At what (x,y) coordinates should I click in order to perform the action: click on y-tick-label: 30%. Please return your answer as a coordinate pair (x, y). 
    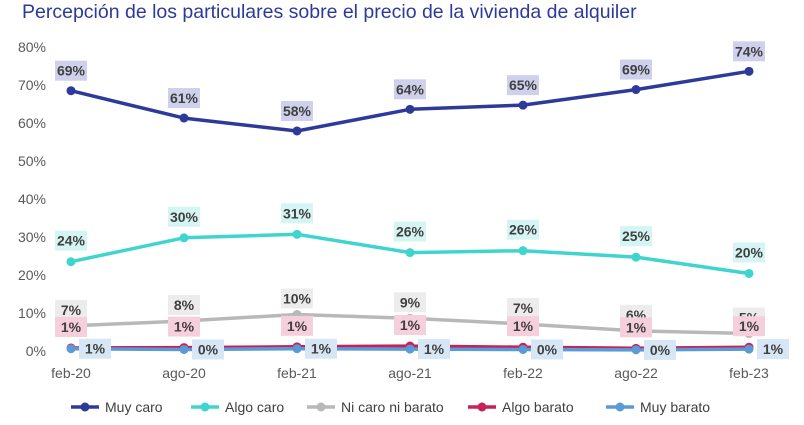
    Looking at the image, I should click on (32, 237).